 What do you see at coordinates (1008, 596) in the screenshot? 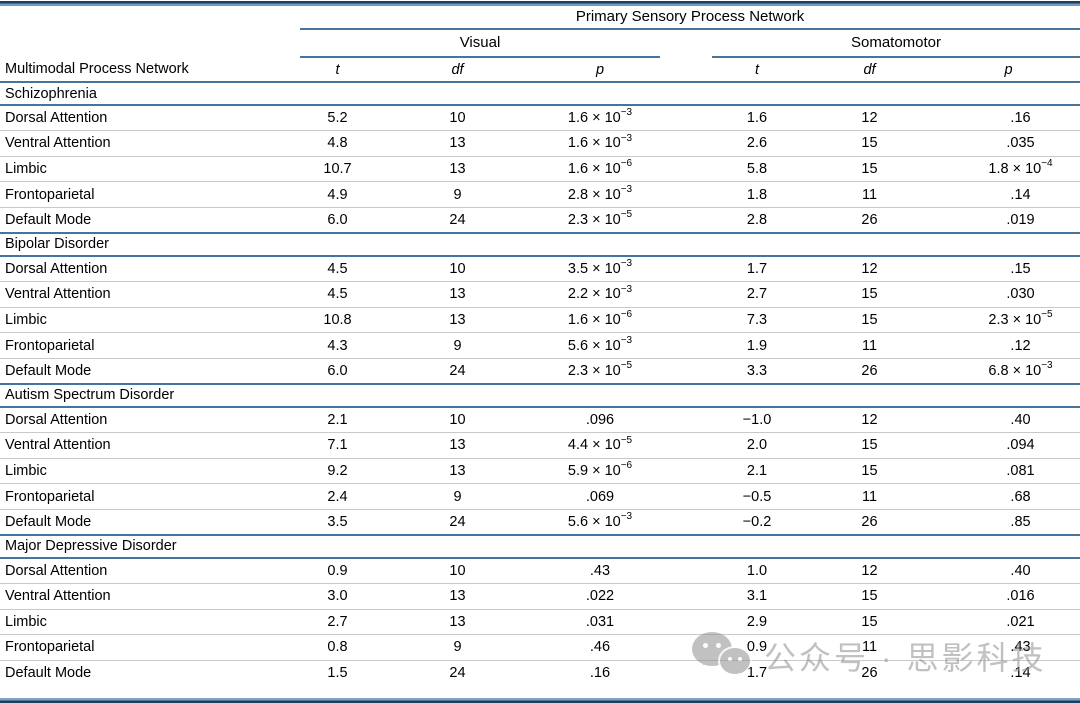
I see `somatomotor-p: .016` at bounding box center [1008, 596].